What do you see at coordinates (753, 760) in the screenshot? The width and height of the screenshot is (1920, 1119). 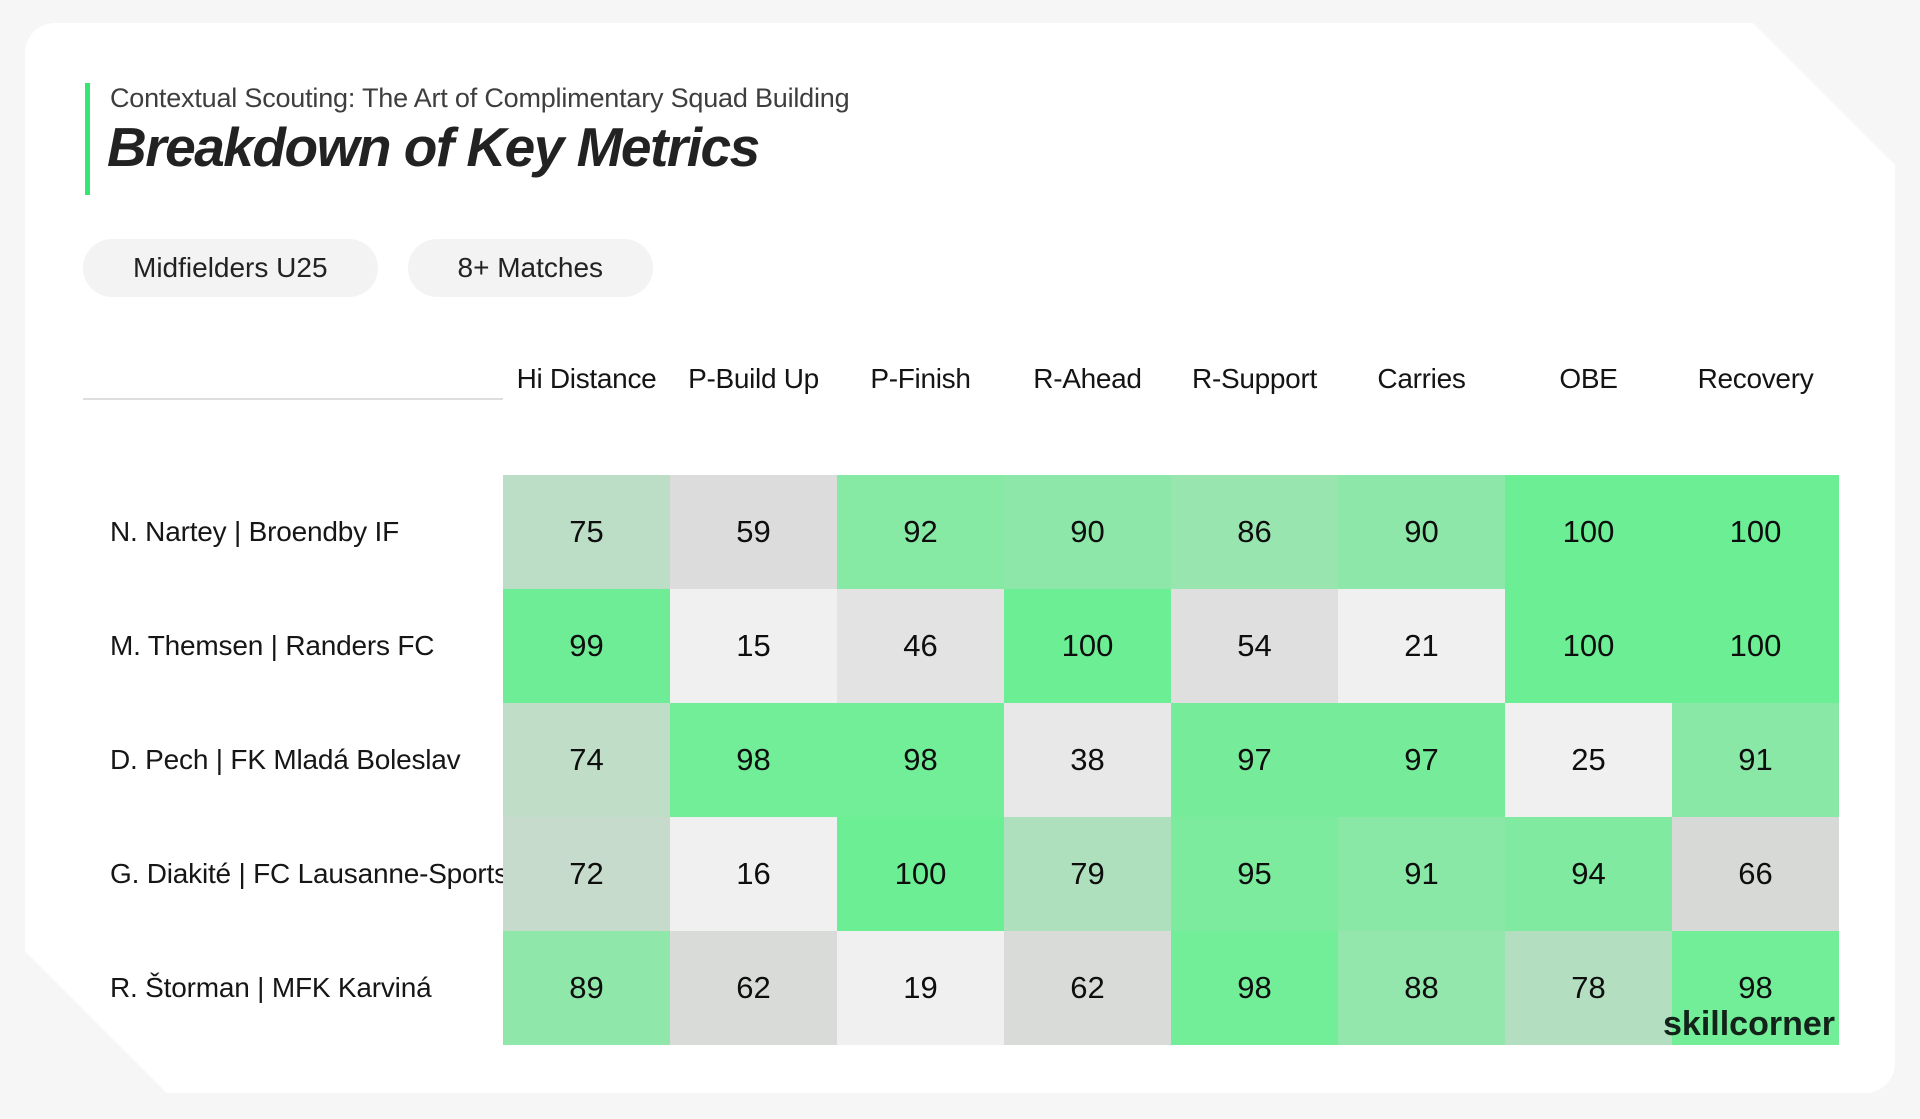 I see `heatmap-cell-r2-c1: 98` at bounding box center [753, 760].